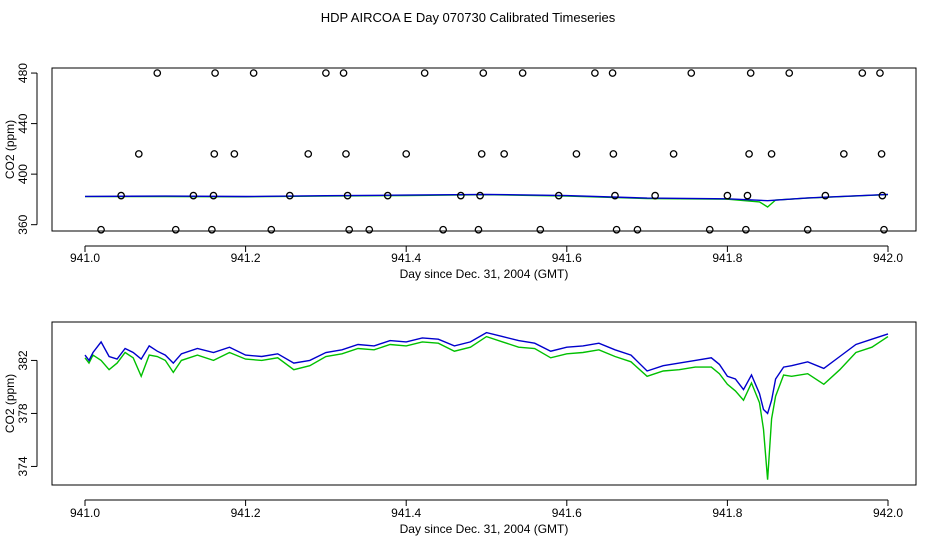  I want to click on y-tick-label: 382, so click(23, 360).